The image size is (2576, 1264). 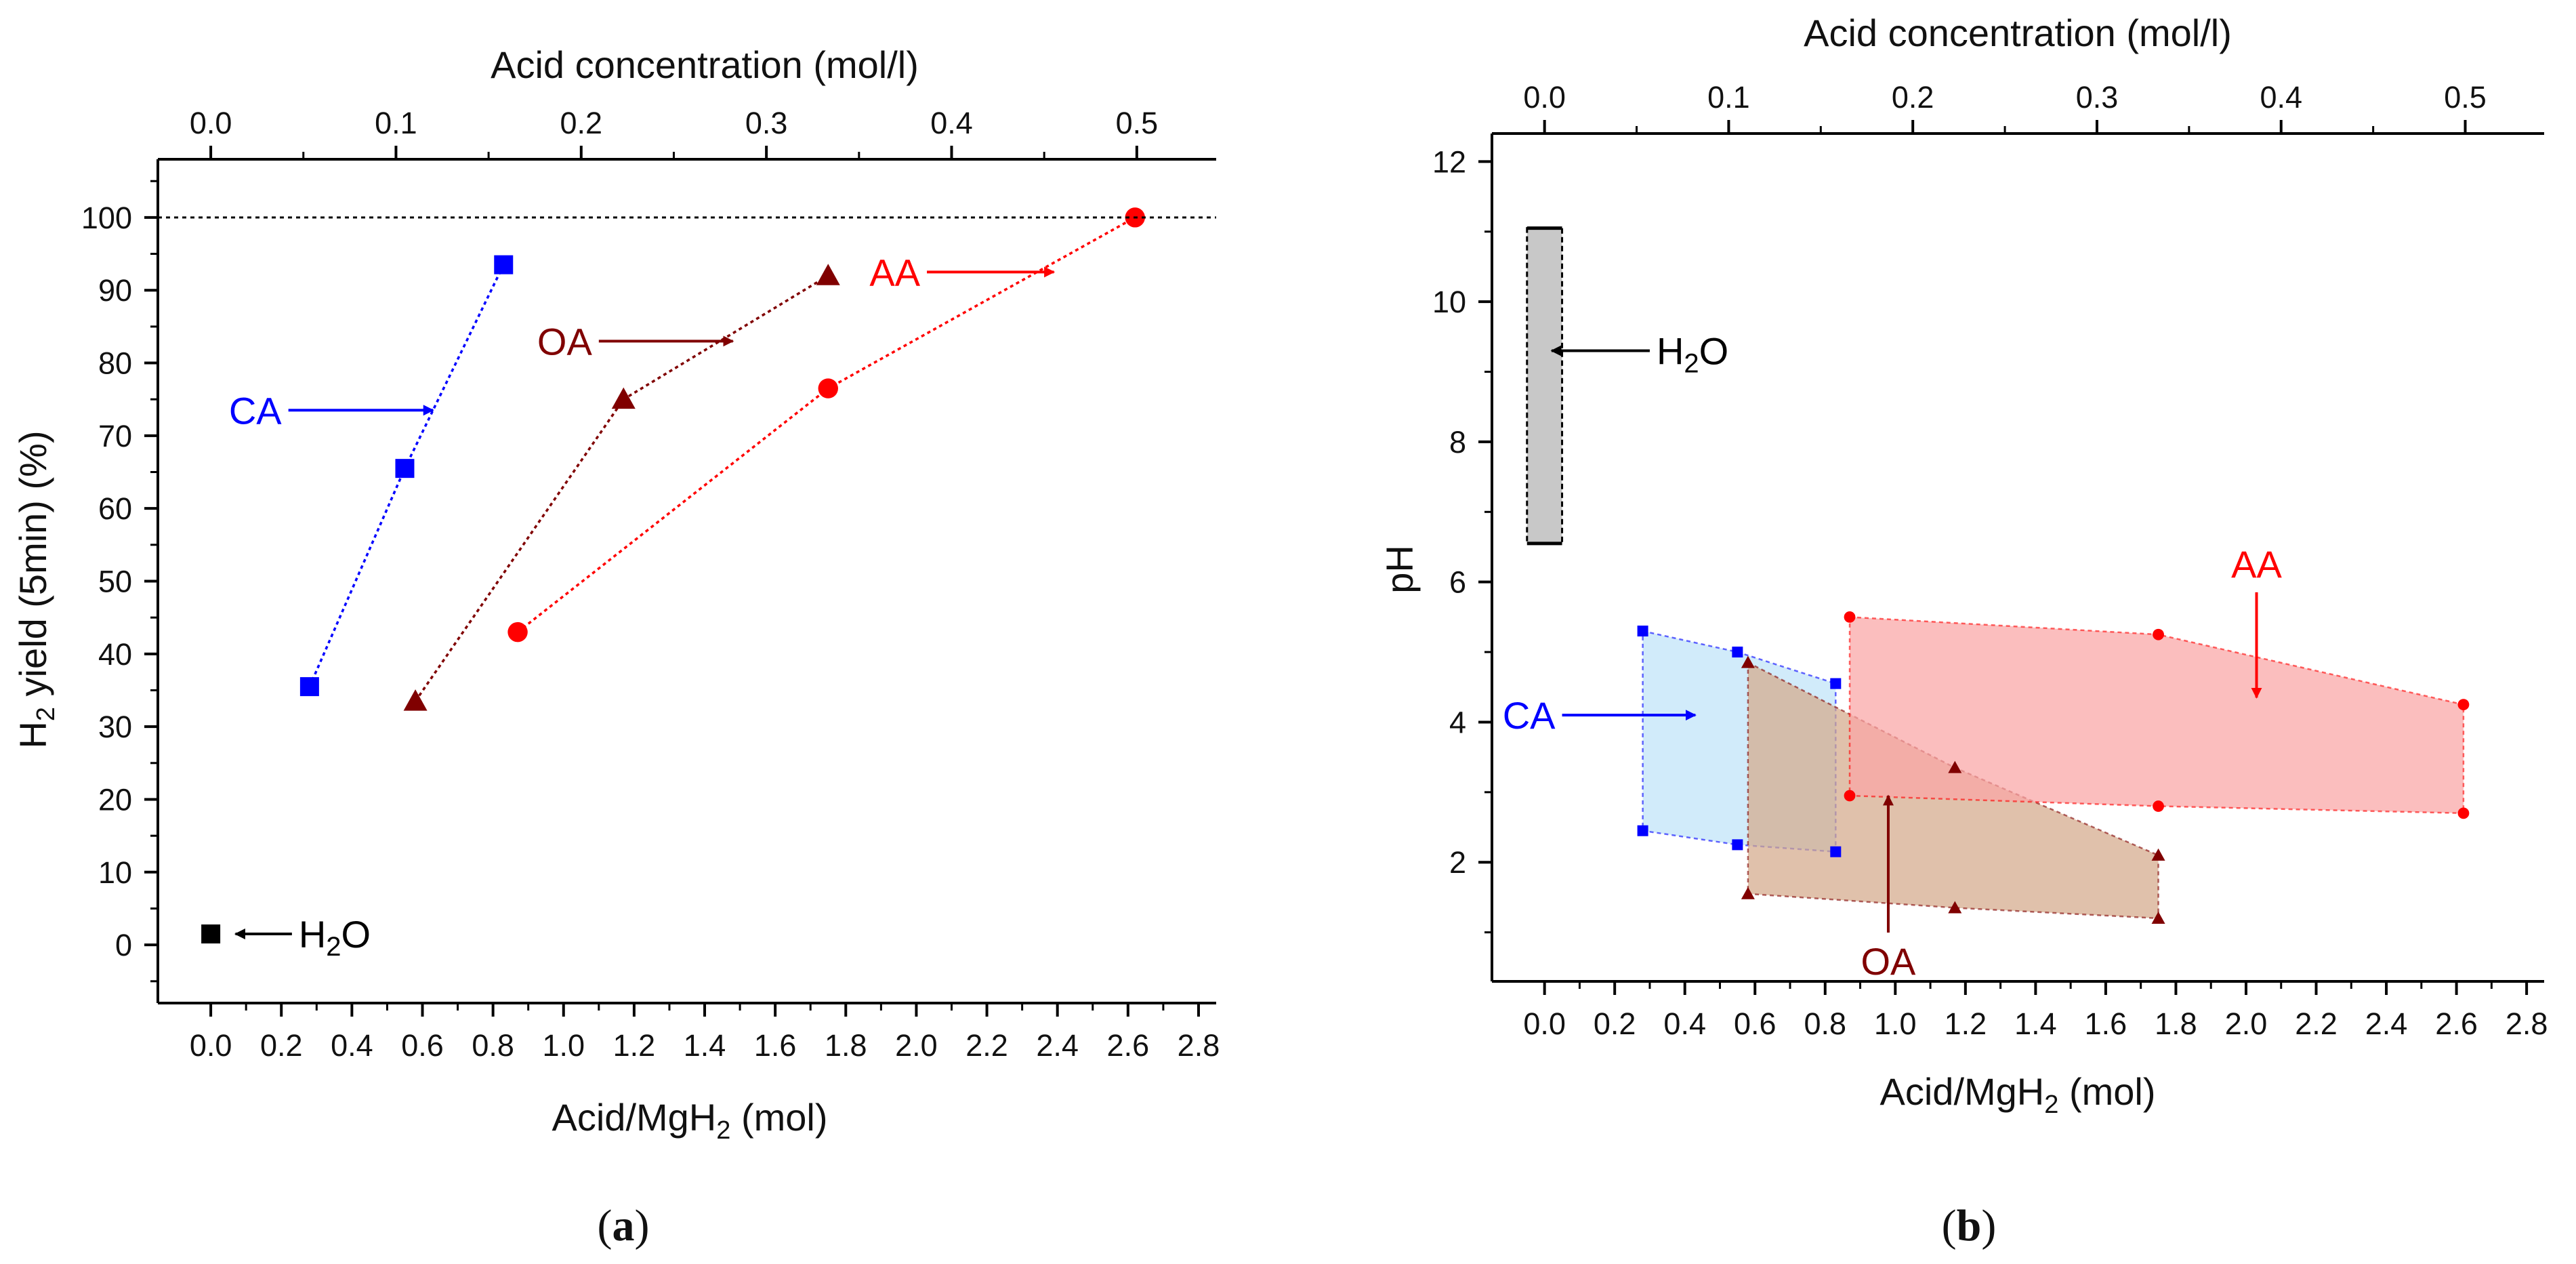 What do you see at coordinates (2156, 715) in the screenshot?
I see `ph-range-area-aa` at bounding box center [2156, 715].